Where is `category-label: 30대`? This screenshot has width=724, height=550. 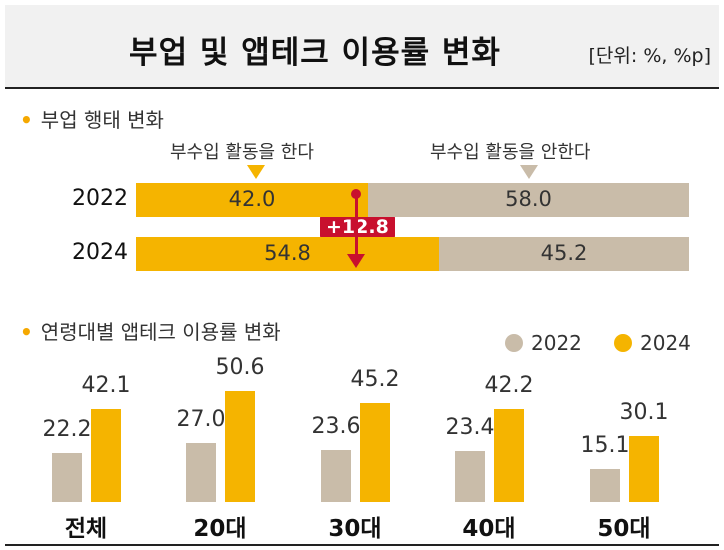 category-label: 30대 is located at coordinates (355, 529).